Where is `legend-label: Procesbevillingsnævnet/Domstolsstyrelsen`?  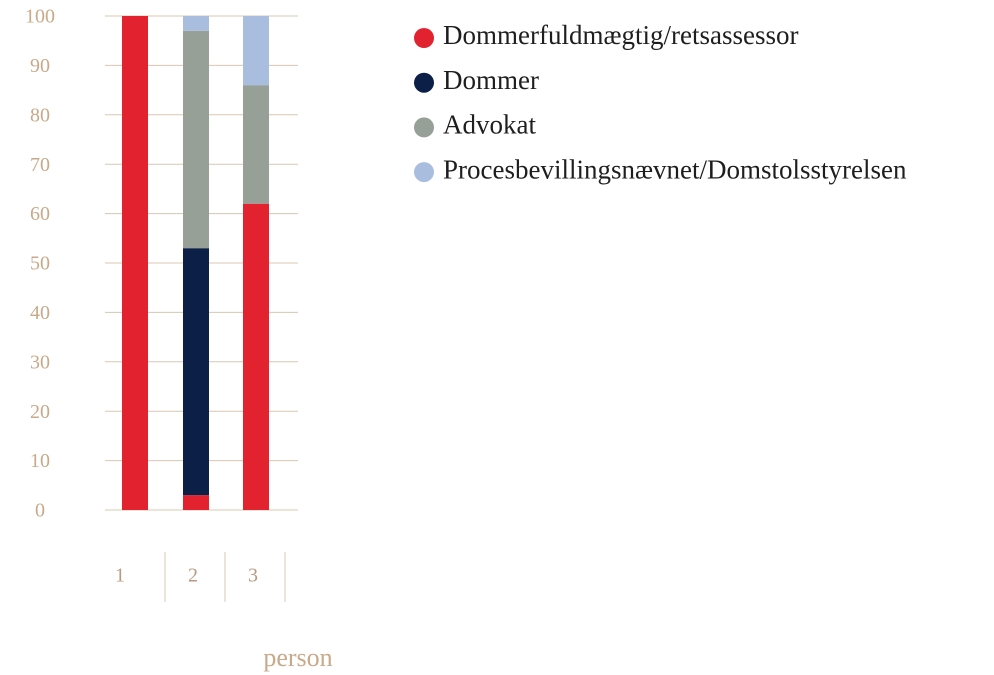 legend-label: Procesbevillingsnævnet/Domstolsstyrelsen is located at coordinates (675, 169).